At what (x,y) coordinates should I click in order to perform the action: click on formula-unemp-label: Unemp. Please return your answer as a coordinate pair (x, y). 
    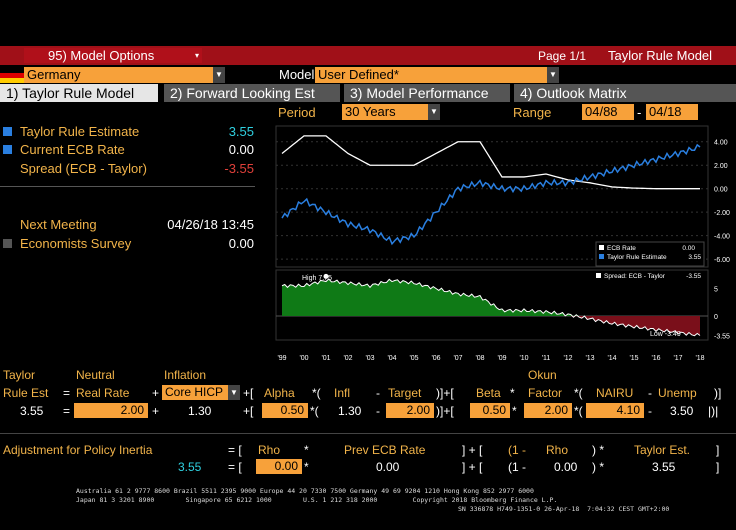
    Looking at the image, I should click on (677, 393).